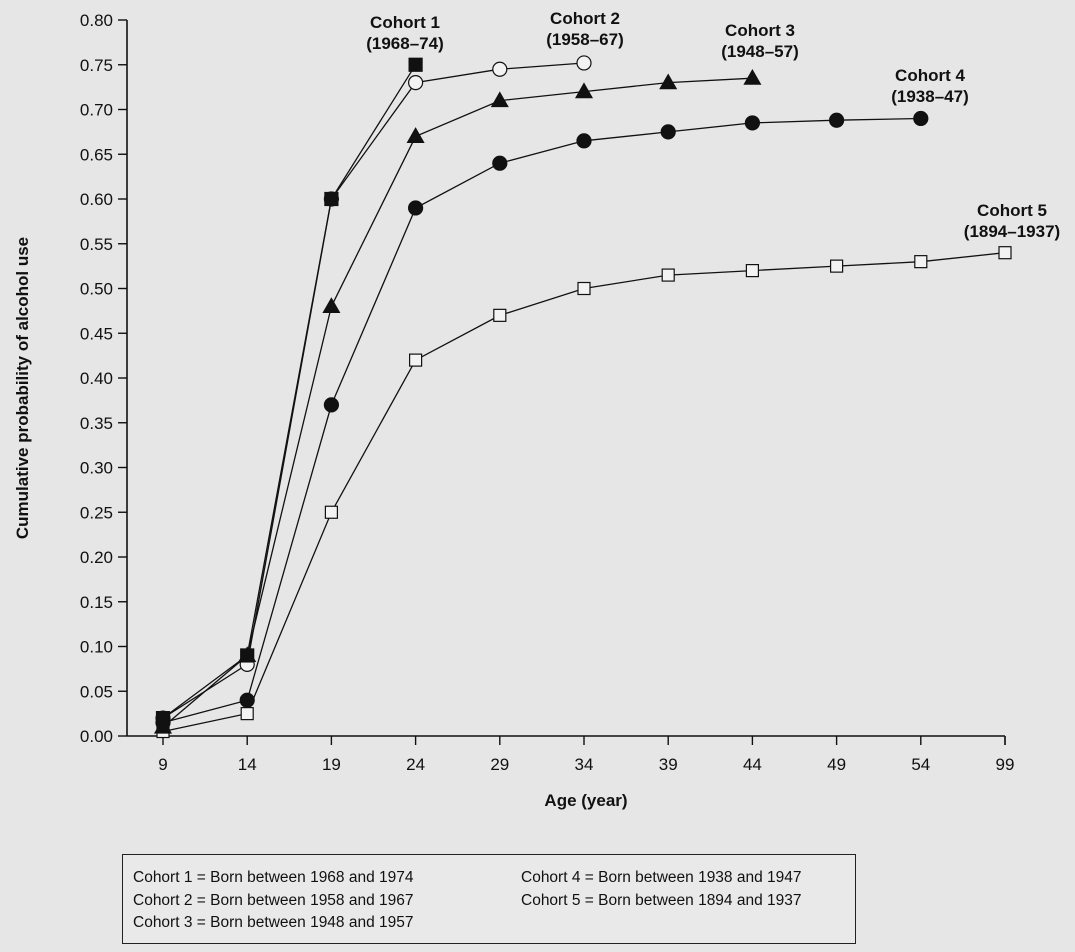 The height and width of the screenshot is (952, 1075). Describe the element at coordinates (96, 199) in the screenshot. I see `y-tick-label: 0.60` at that location.